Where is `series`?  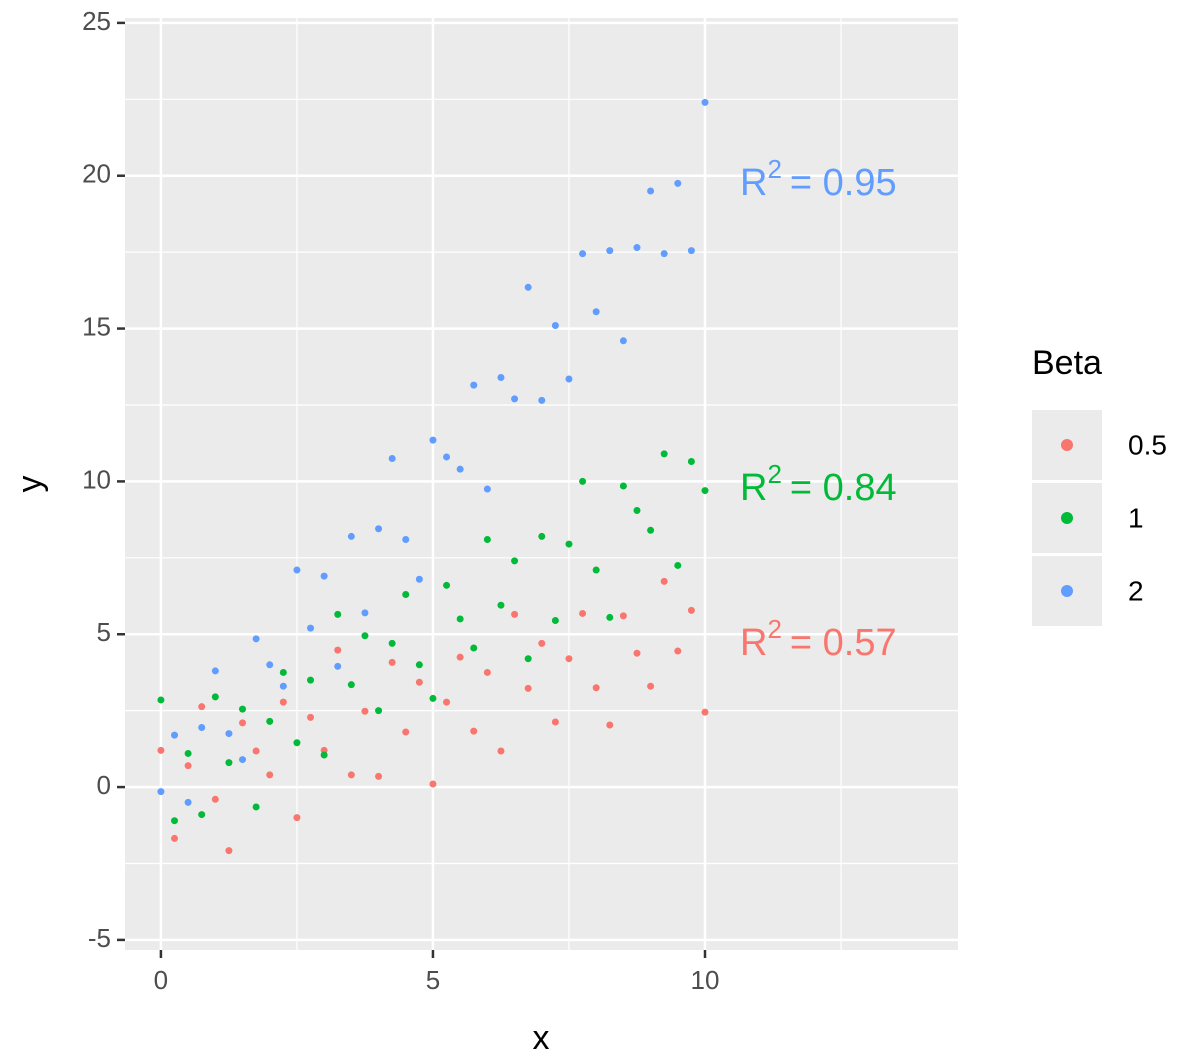 series is located at coordinates (433, 716).